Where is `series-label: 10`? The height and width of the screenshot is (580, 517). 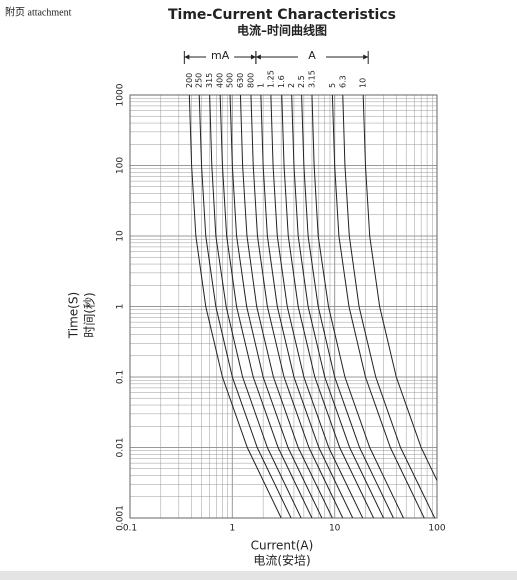 series-label: 10 is located at coordinates (363, 83).